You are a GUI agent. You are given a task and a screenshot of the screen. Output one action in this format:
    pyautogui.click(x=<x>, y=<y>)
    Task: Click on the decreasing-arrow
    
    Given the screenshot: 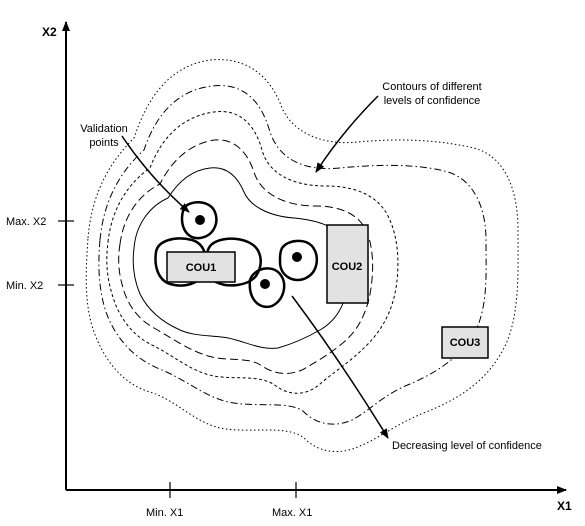 What is the action you would take?
    pyautogui.click(x=340, y=367)
    